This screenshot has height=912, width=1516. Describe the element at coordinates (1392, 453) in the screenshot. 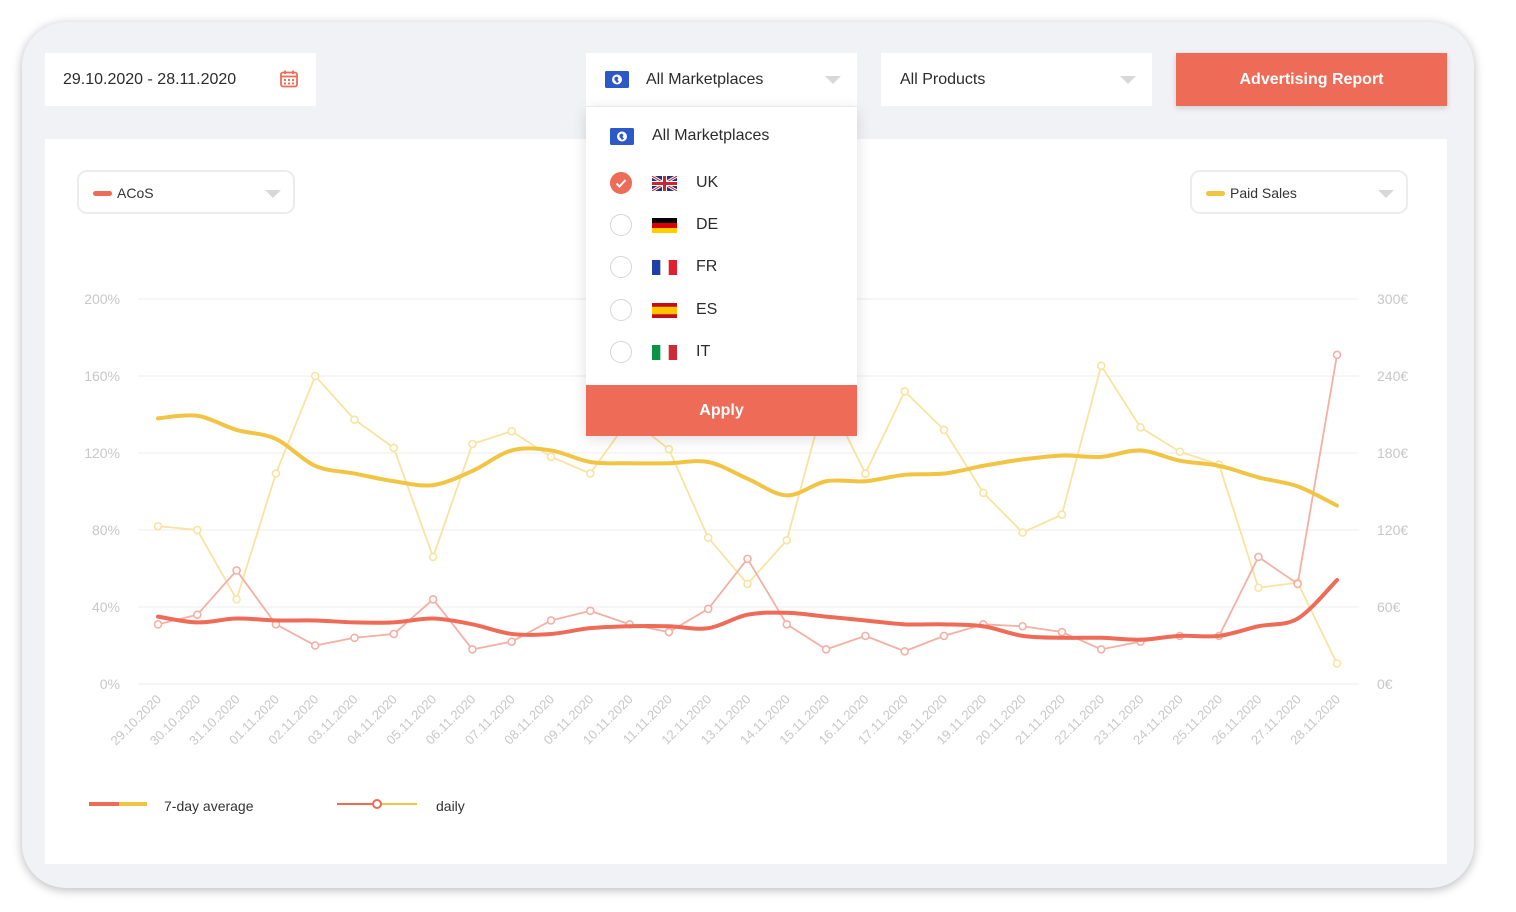

I see `y-right-tick-label: 180€` at that location.